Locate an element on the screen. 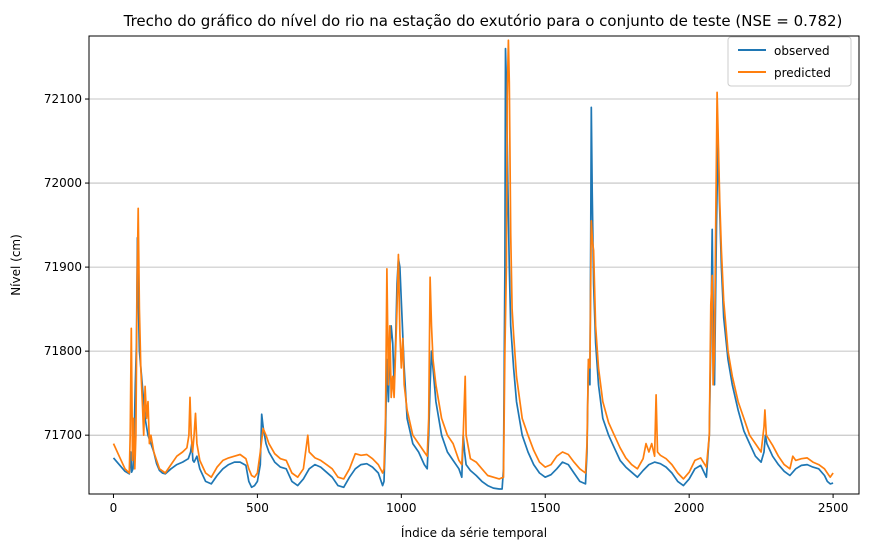 This screenshot has width=878, height=550. x-axis-ticks: 0 500 1000 1500 2000 2500 is located at coordinates (479, 504).